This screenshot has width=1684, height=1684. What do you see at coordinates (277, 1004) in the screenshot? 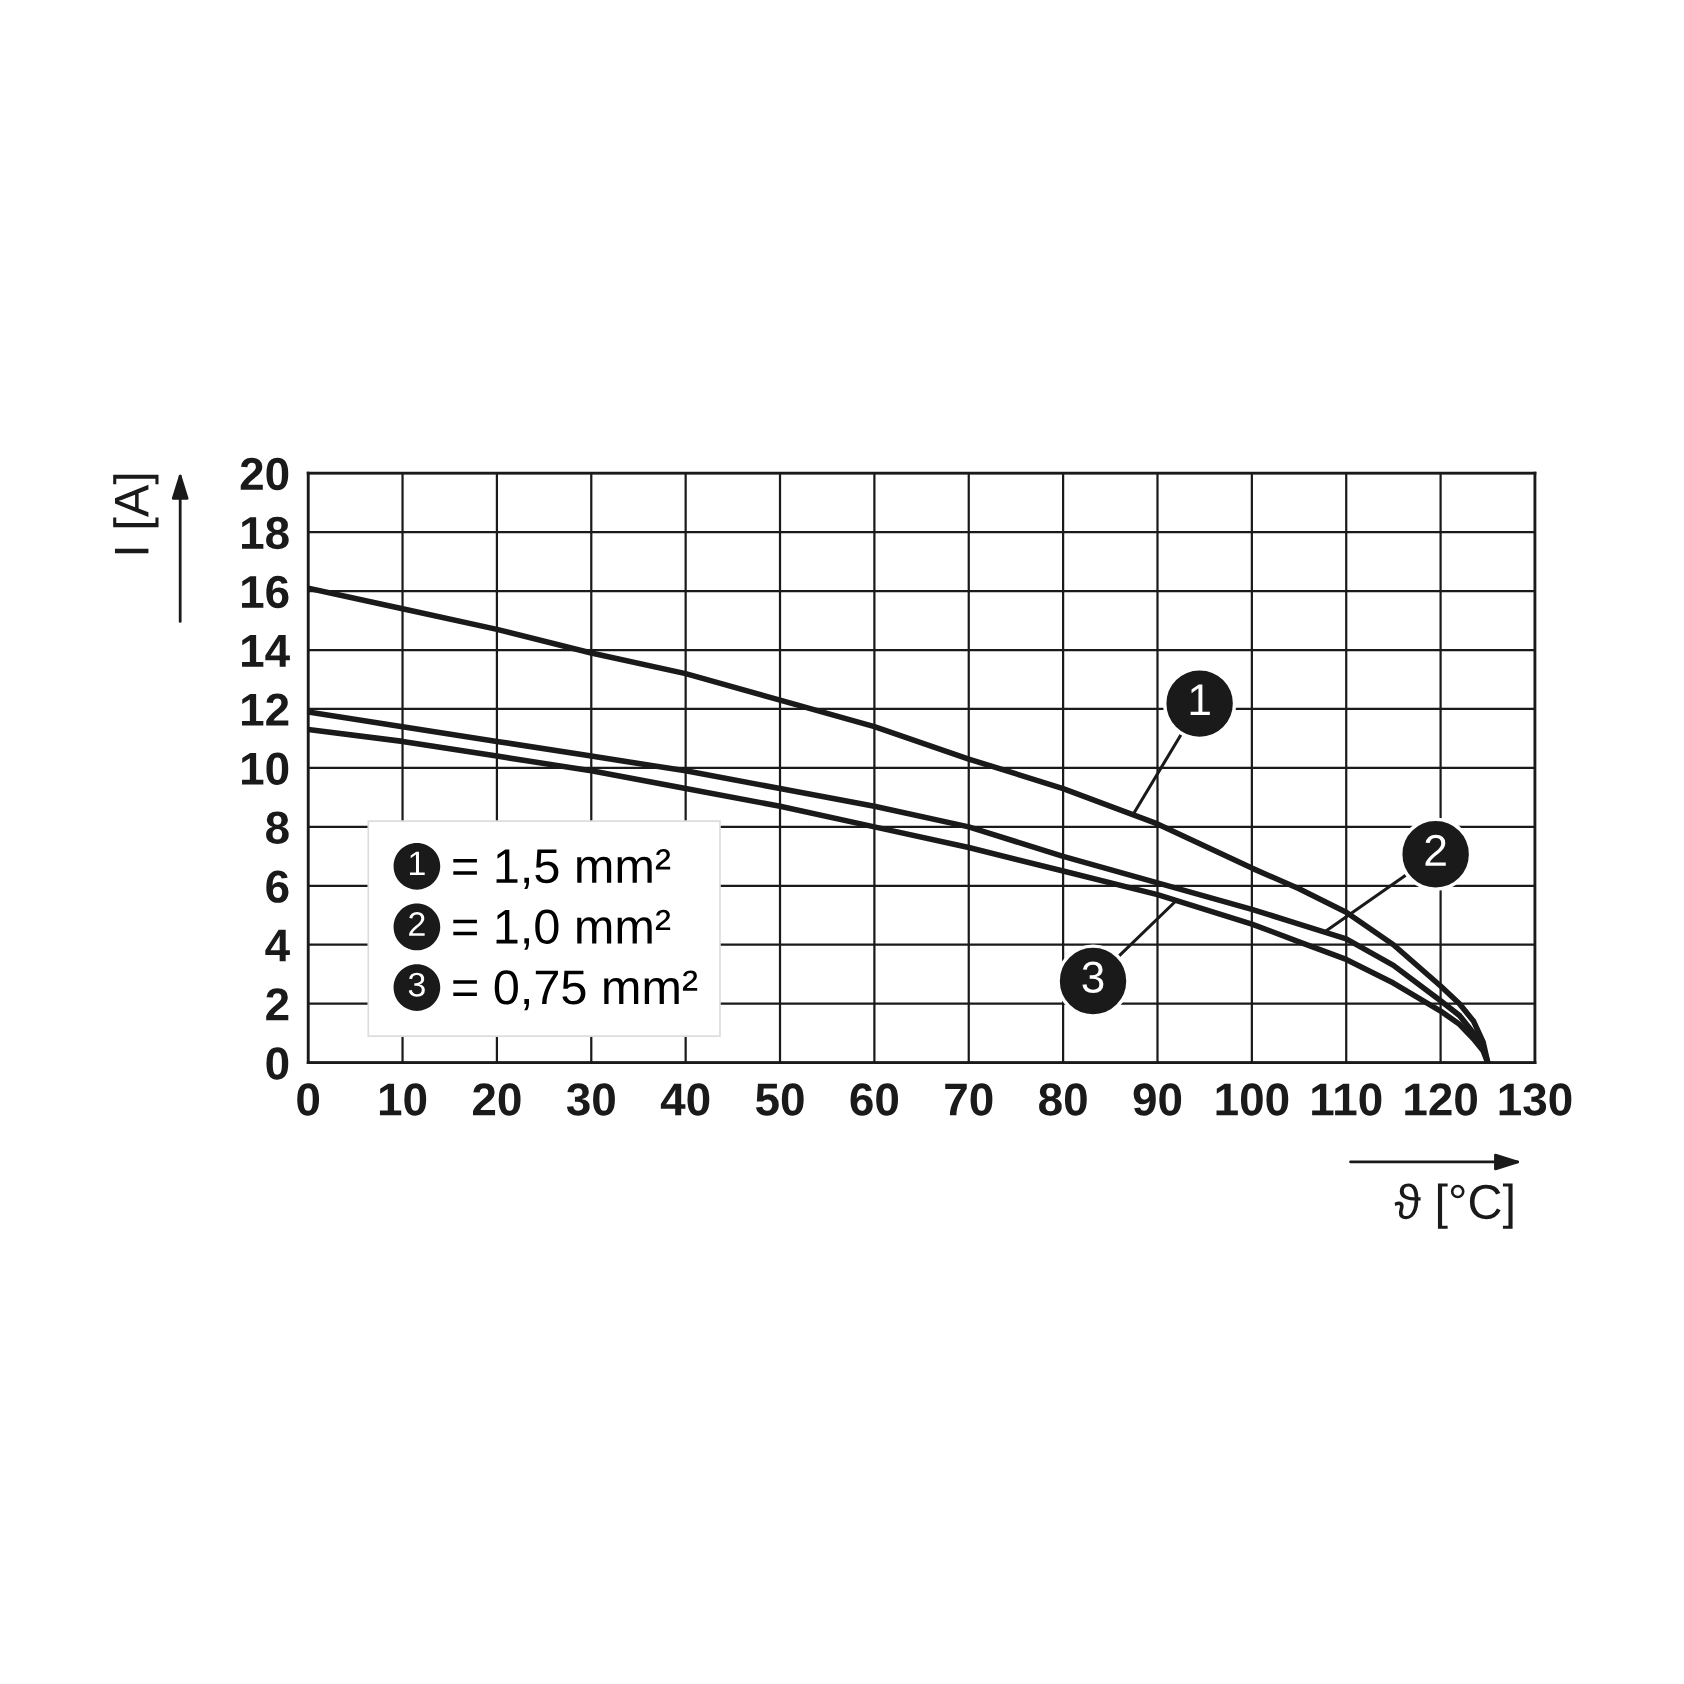
I see `y-tick-label: 2` at bounding box center [277, 1004].